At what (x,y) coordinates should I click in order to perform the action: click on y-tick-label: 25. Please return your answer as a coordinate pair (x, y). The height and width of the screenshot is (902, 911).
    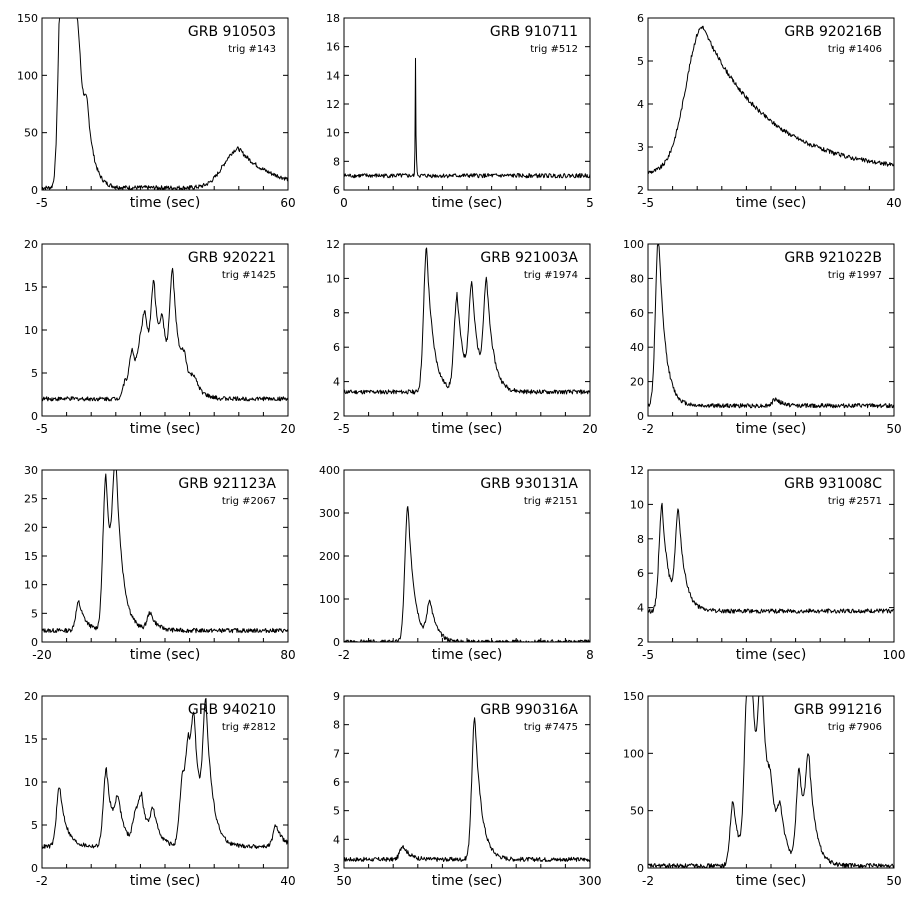
    Looking at the image, I should click on (31, 499).